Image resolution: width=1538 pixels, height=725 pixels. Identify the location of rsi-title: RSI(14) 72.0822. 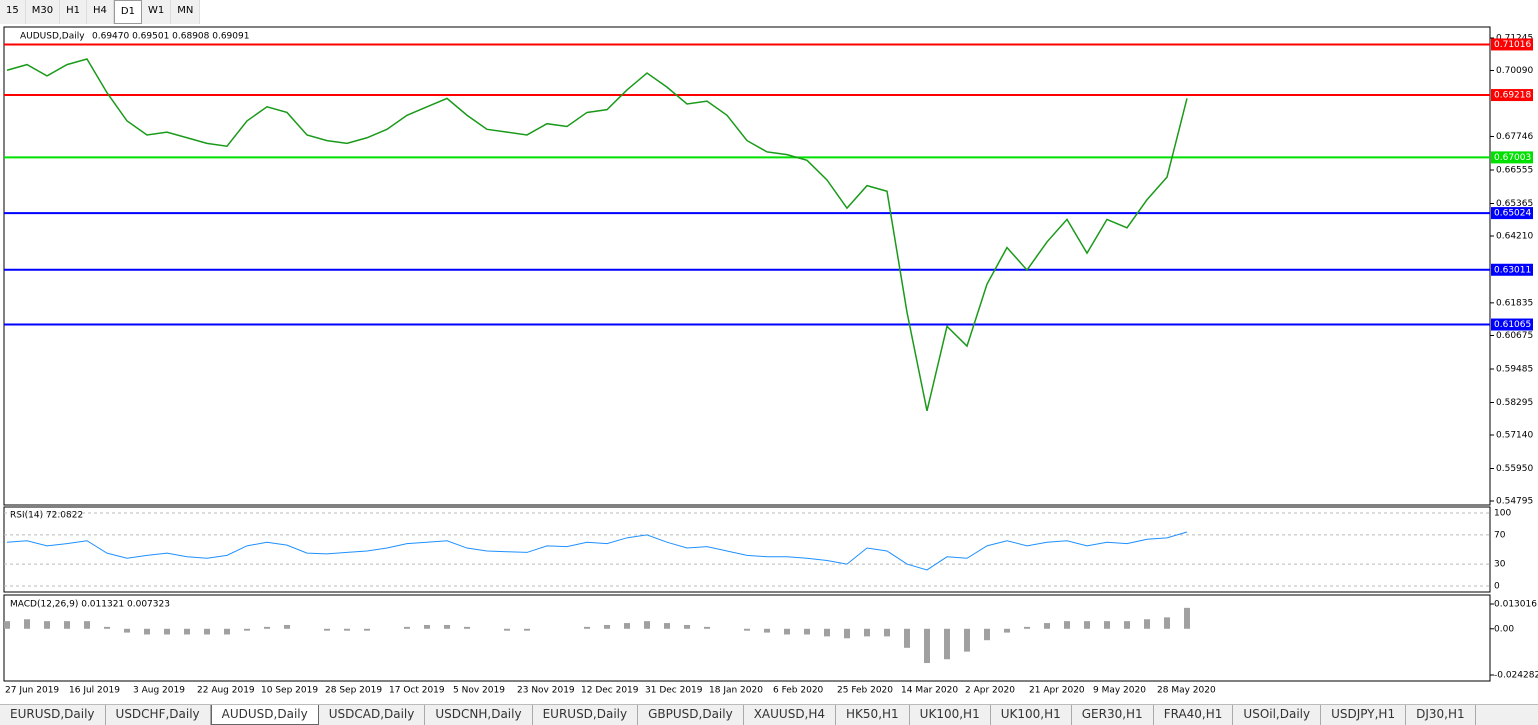
(46, 516).